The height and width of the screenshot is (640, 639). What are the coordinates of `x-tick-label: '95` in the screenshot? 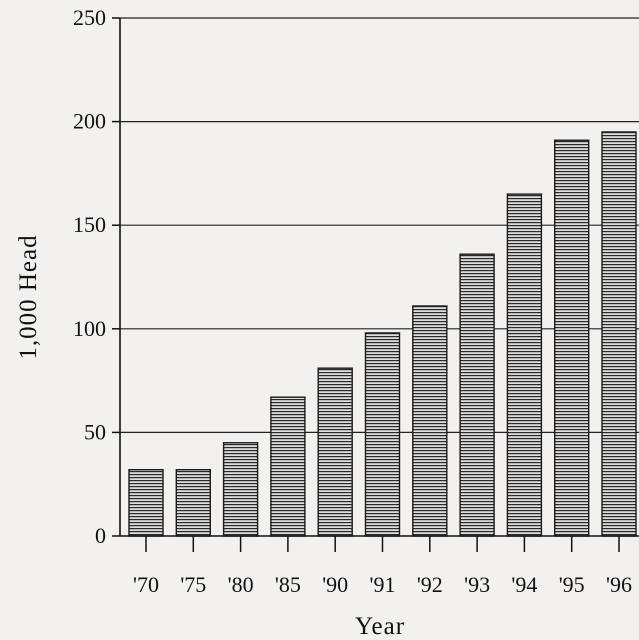 It's located at (572, 584).